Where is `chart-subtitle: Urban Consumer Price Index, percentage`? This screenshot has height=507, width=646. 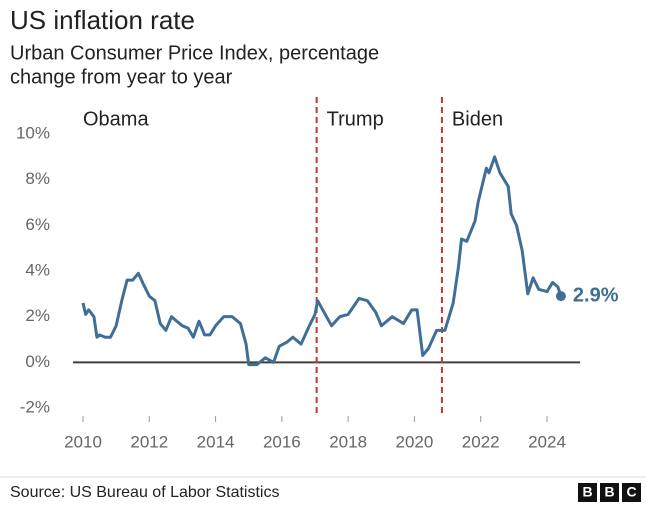 chart-subtitle: Urban Consumer Price Index, percentage is located at coordinates (194, 53).